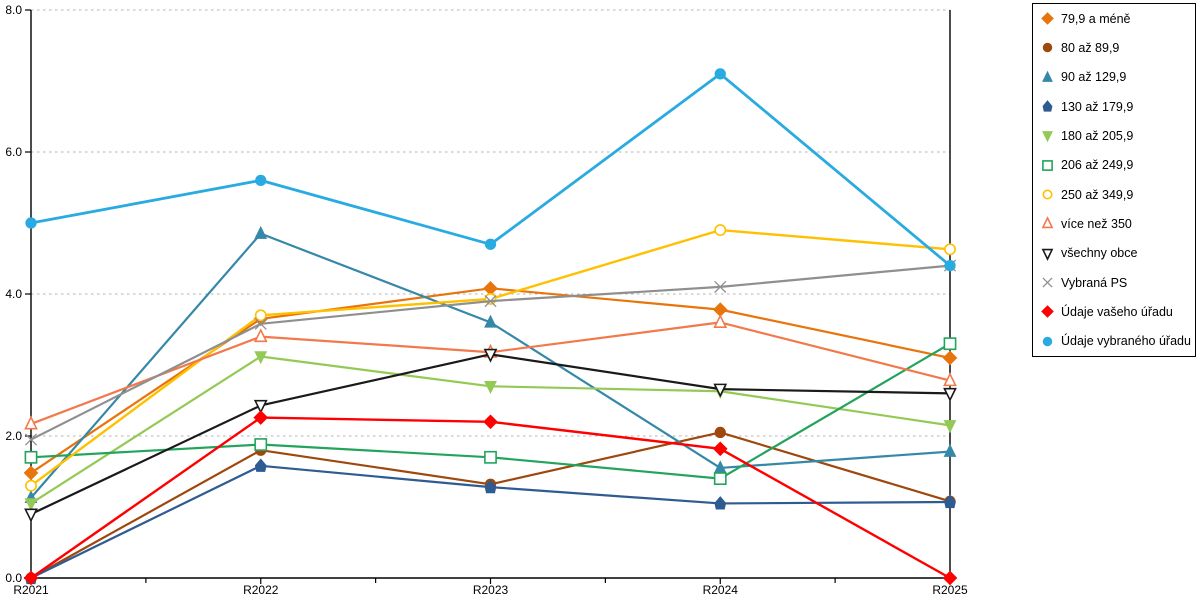 The width and height of the screenshot is (1200, 600). I want to click on legend-item: 250 až 349,9, so click(1117, 194).